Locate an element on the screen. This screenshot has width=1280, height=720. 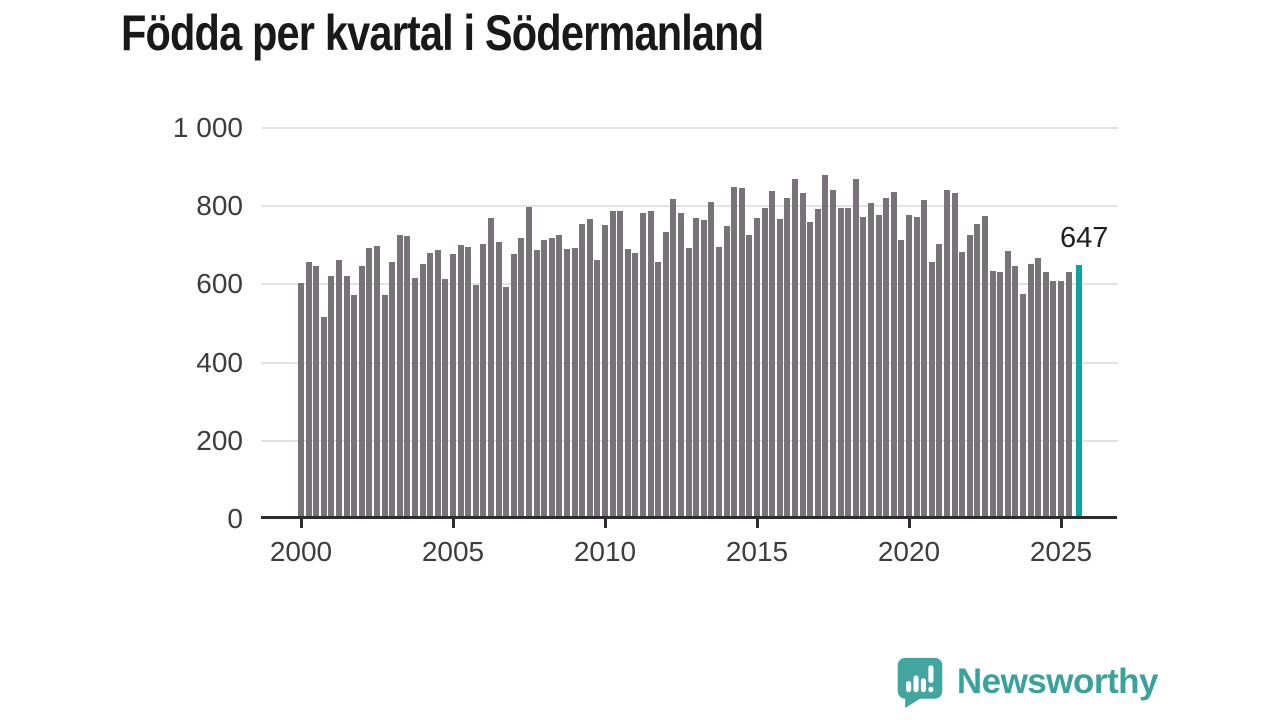
highlighted-bar-value-label: 647 is located at coordinates (1084, 238).